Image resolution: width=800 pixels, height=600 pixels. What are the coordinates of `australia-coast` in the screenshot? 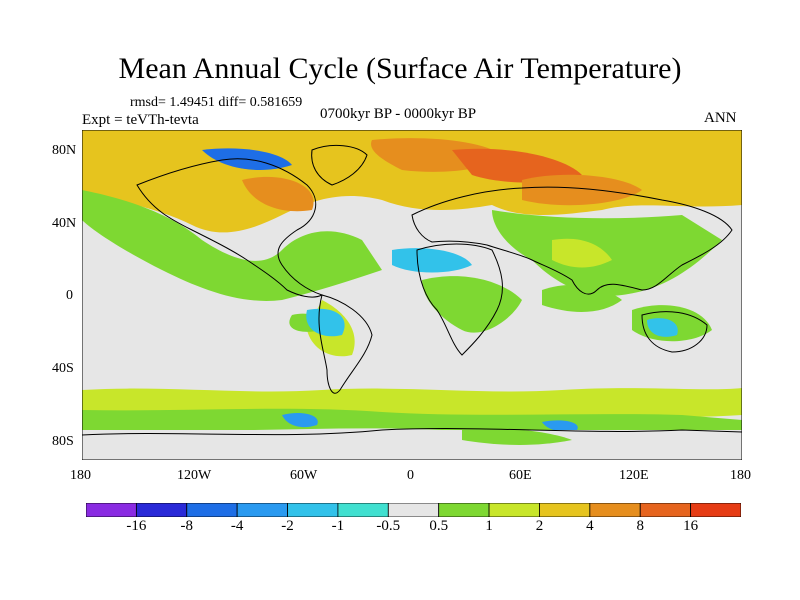 It's located at (674, 332).